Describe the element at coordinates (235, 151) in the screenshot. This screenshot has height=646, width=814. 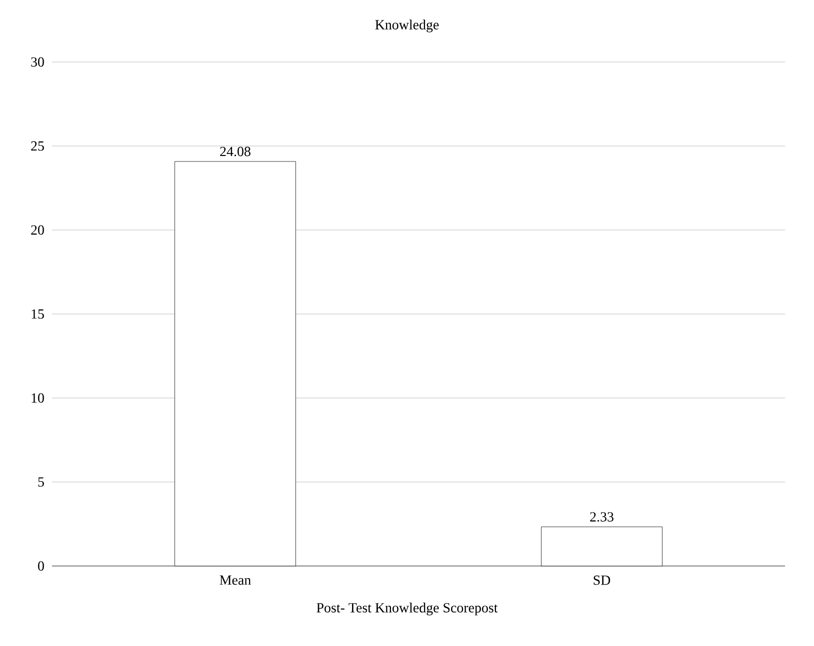
I see `data-label: 24.08` at that location.